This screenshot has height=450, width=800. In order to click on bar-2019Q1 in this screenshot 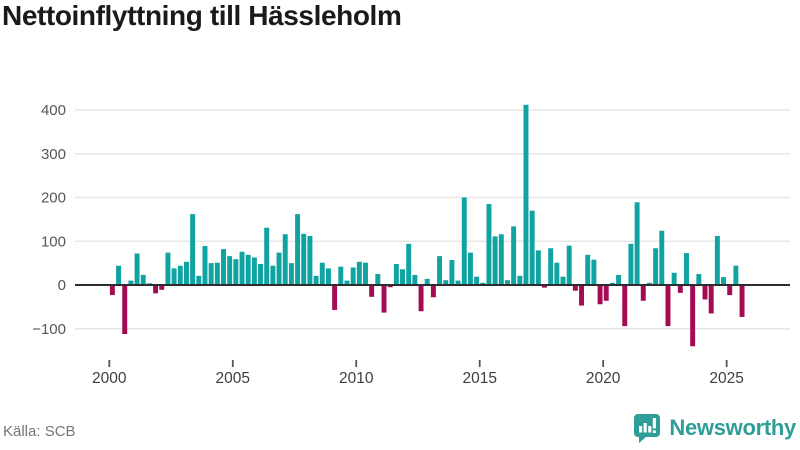, I will do `click(582, 295)`.